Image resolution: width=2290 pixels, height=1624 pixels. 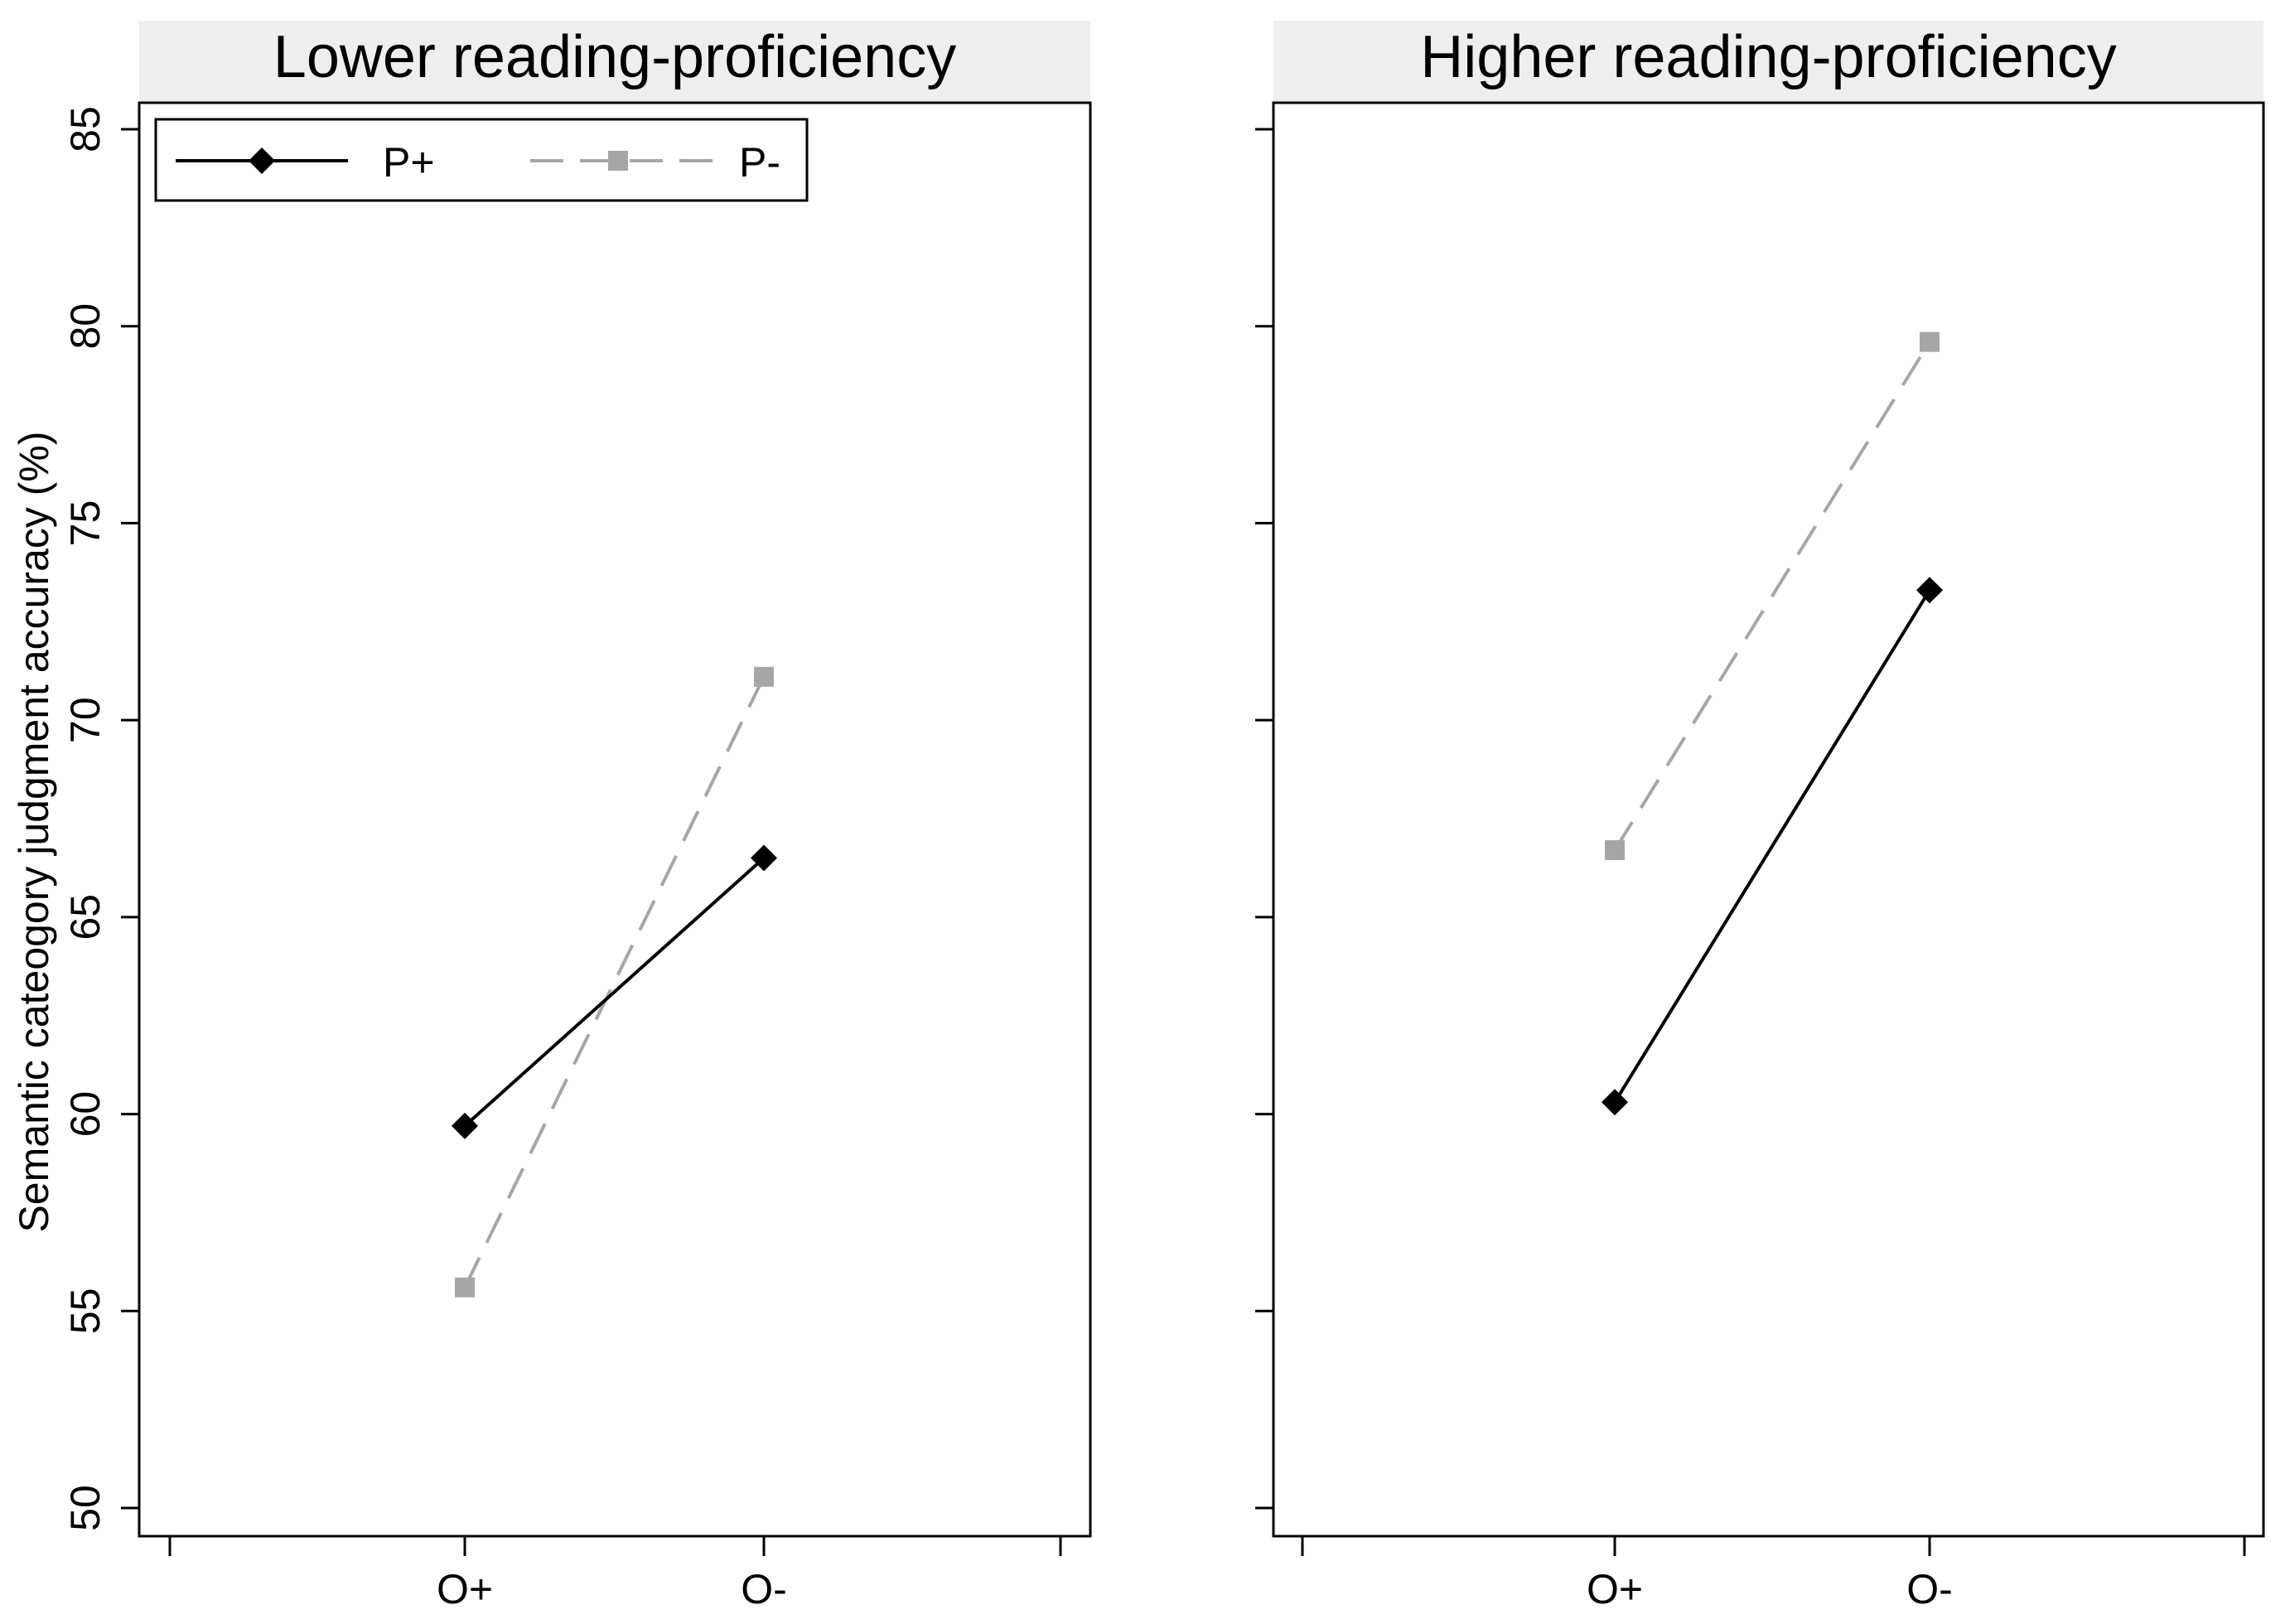 What do you see at coordinates (85, 1114) in the screenshot?
I see `y-tick-label: 60` at bounding box center [85, 1114].